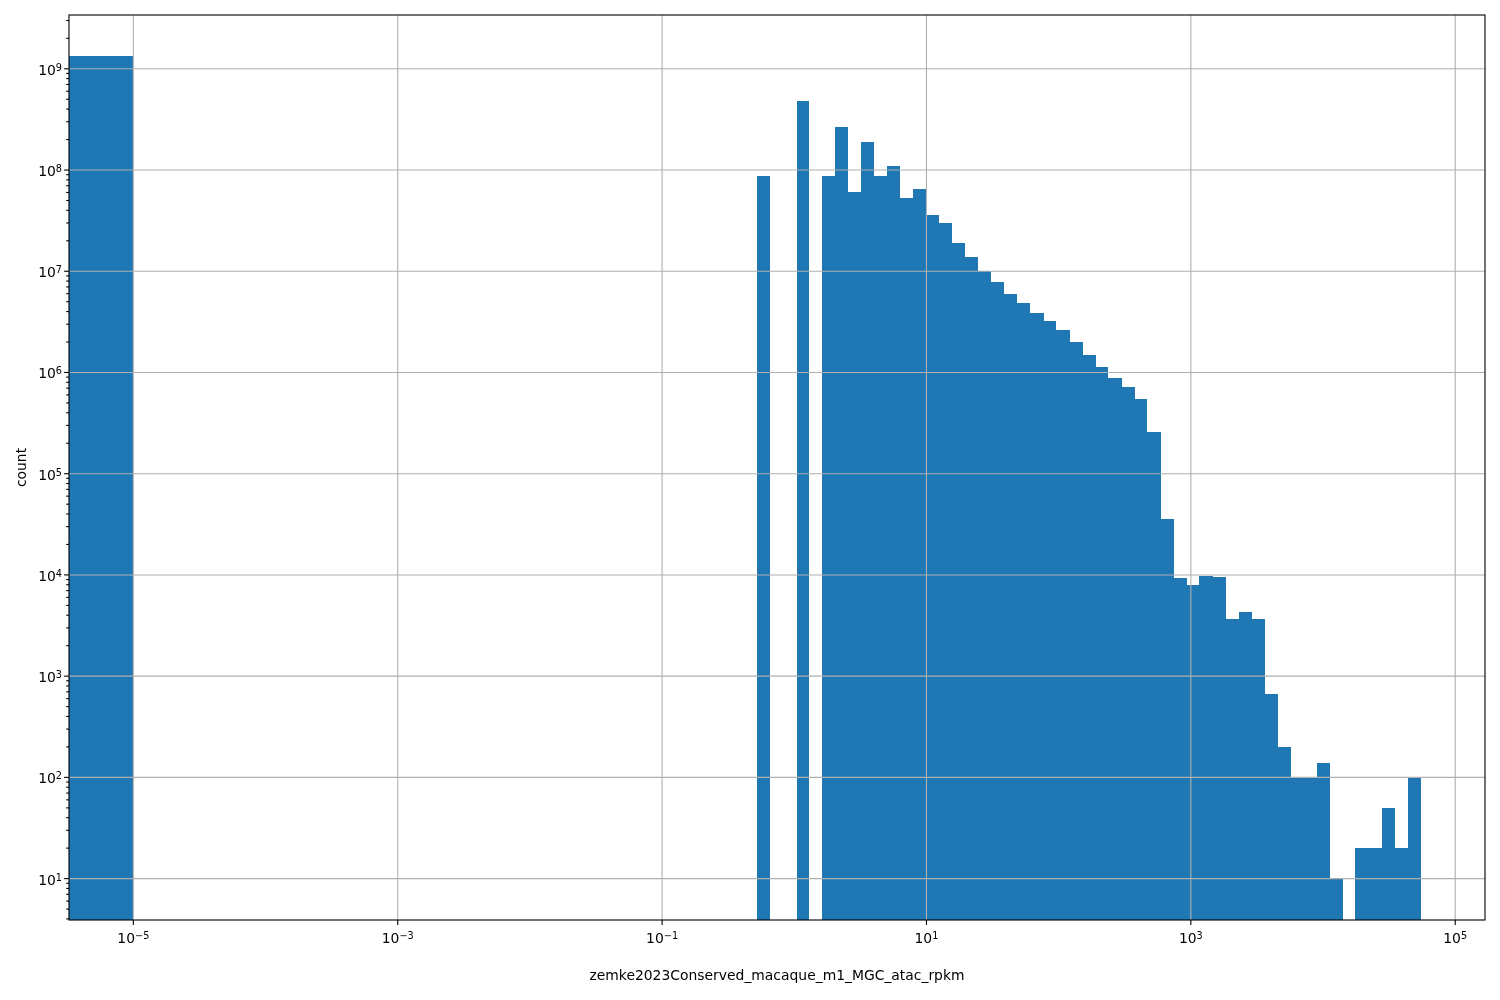  Describe the element at coordinates (926, 937) in the screenshot. I see `x-tick-label: 10$^{1}$` at that location.